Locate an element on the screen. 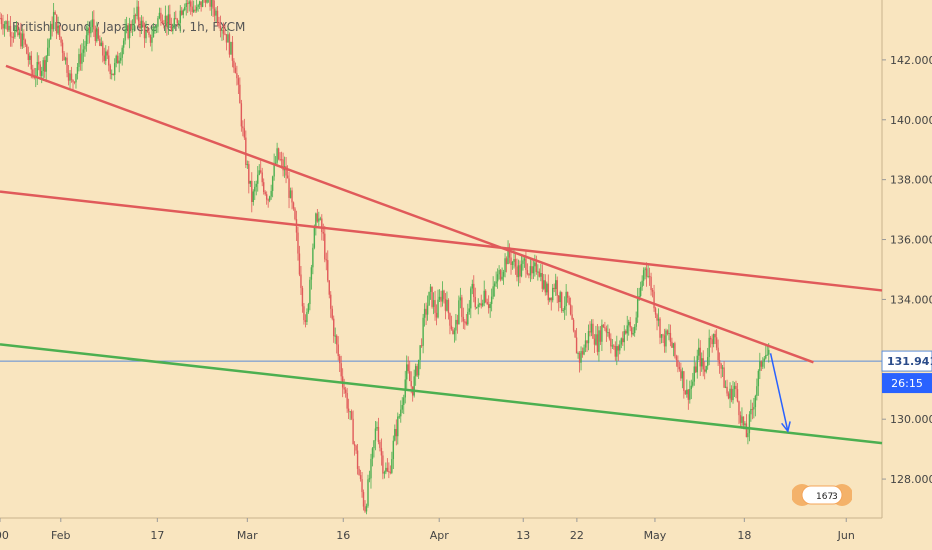 The height and width of the screenshot is (550, 932). countdown-label-box is located at coordinates (907, 383).